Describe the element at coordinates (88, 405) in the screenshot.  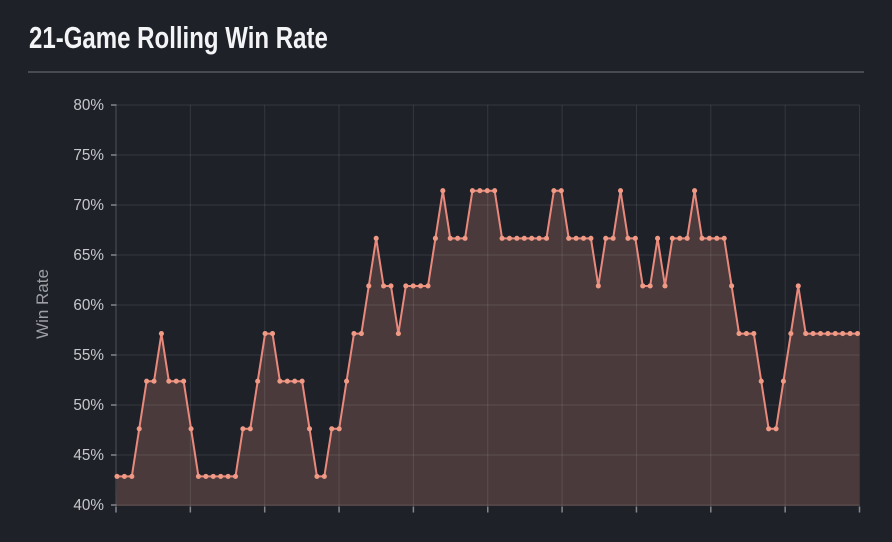
I see `svg-text: 50%` at that location.